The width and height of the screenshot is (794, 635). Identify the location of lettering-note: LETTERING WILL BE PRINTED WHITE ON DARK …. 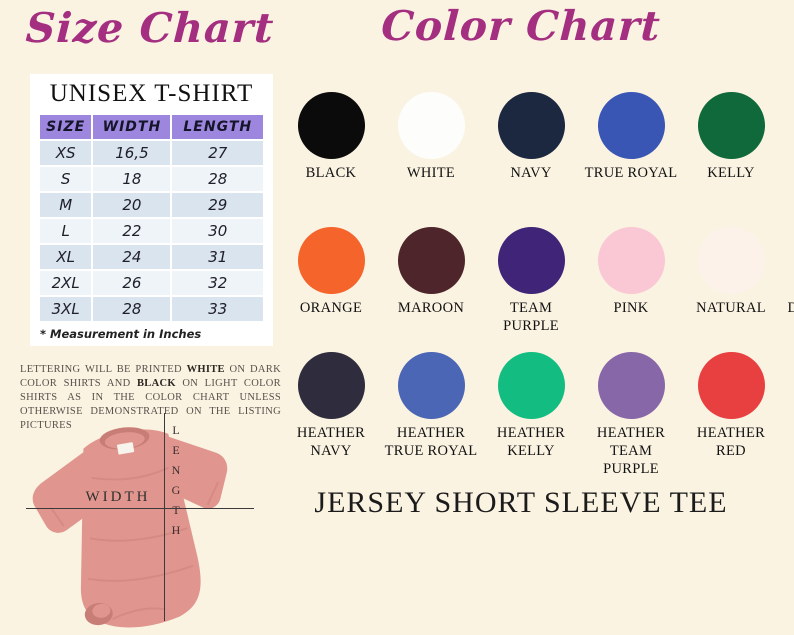
(150, 398).